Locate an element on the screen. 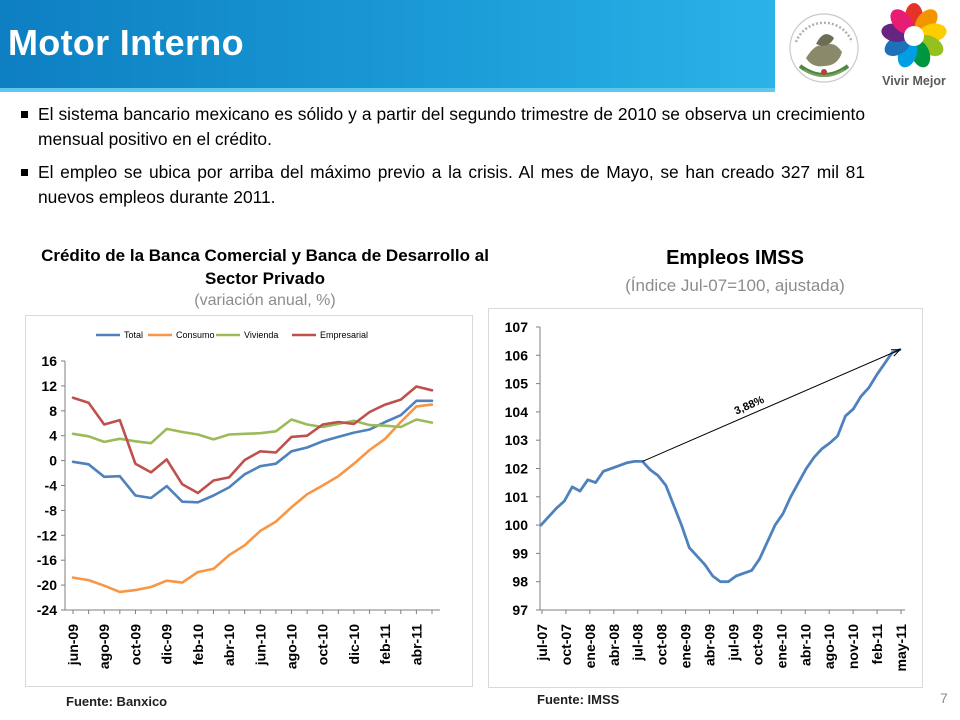  mexico-seal-logo is located at coordinates (824, 45).